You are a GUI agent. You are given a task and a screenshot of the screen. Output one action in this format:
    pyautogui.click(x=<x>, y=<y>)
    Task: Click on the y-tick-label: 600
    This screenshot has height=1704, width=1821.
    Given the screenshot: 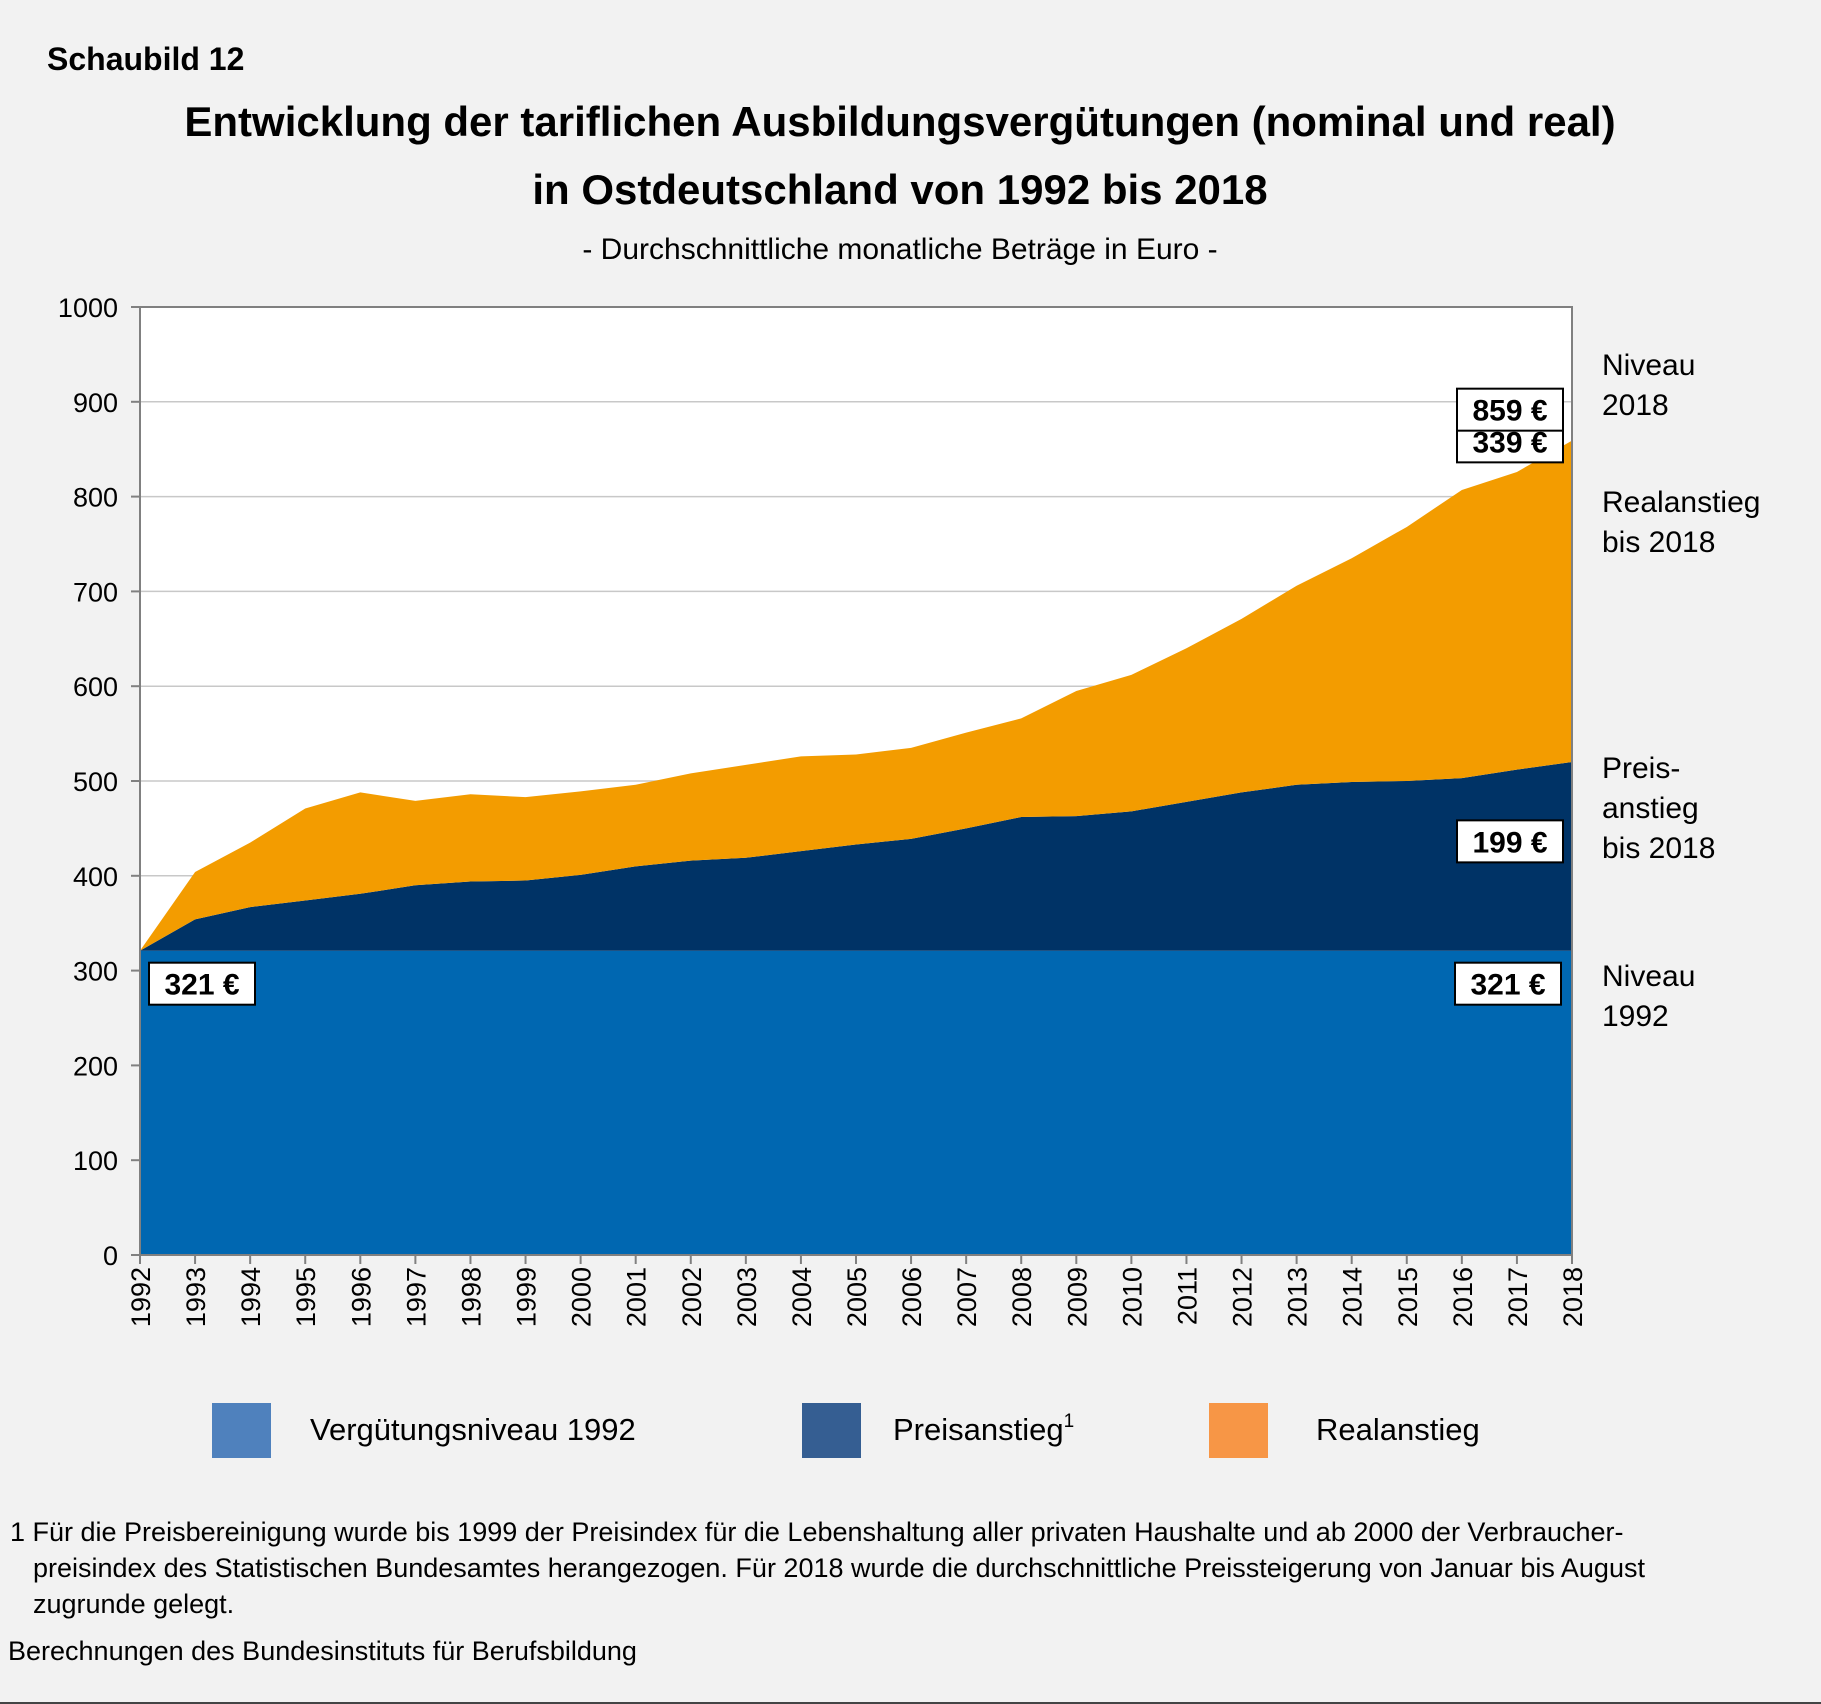 What is the action you would take?
    pyautogui.click(x=95, y=687)
    